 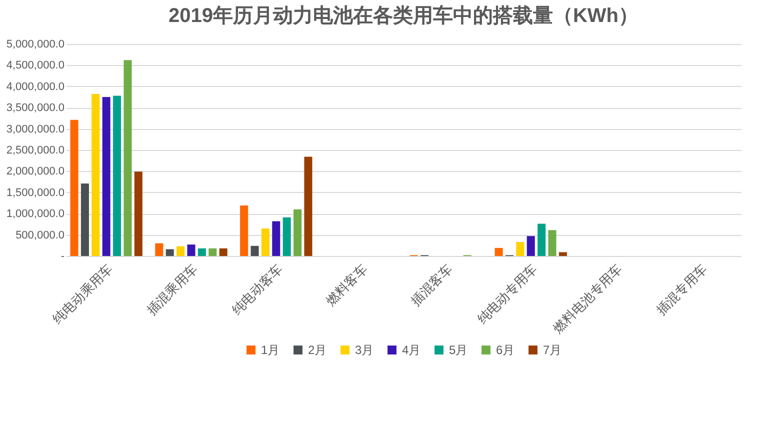 I want to click on legend-label: 4月, so click(x=411, y=350).